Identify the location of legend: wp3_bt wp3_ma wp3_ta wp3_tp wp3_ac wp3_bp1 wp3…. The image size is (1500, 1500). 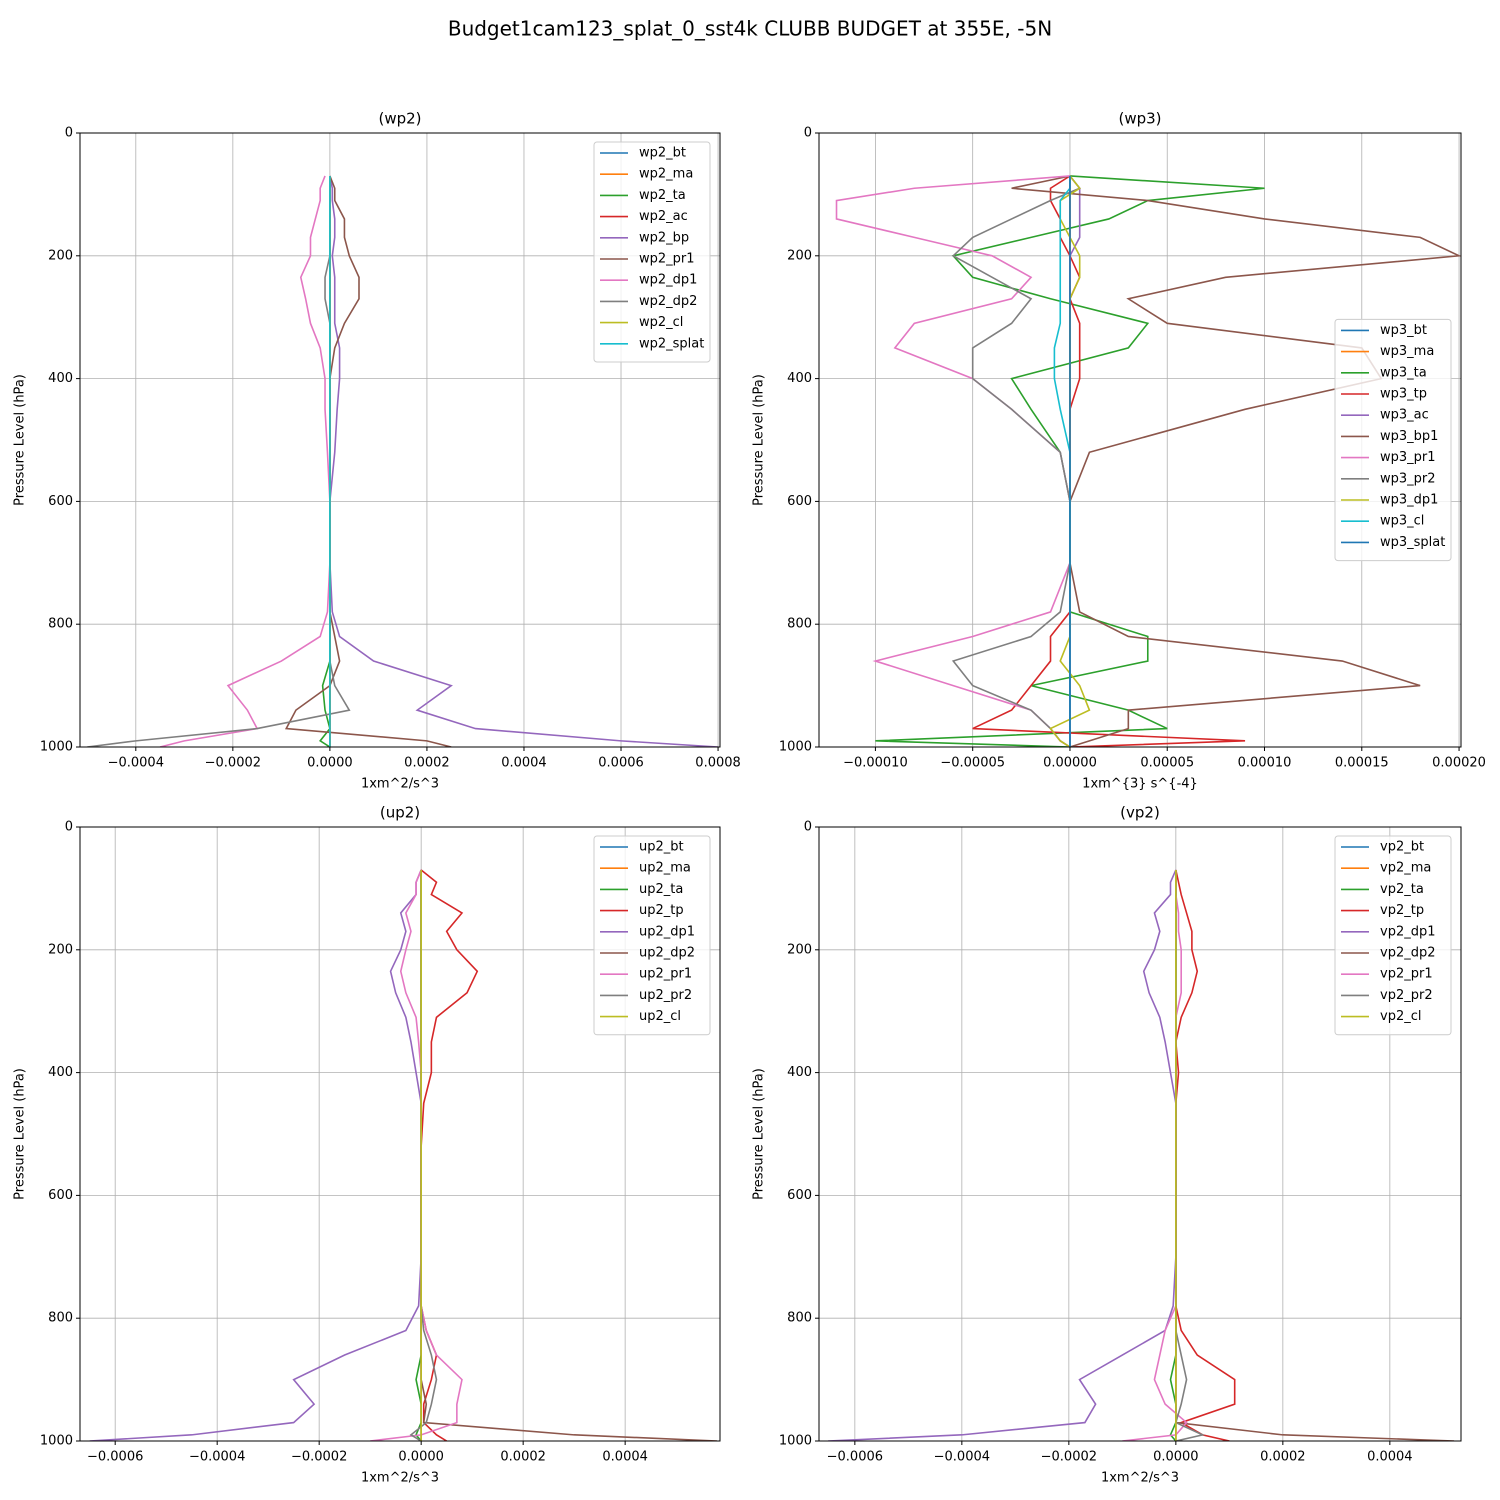
(1393, 440).